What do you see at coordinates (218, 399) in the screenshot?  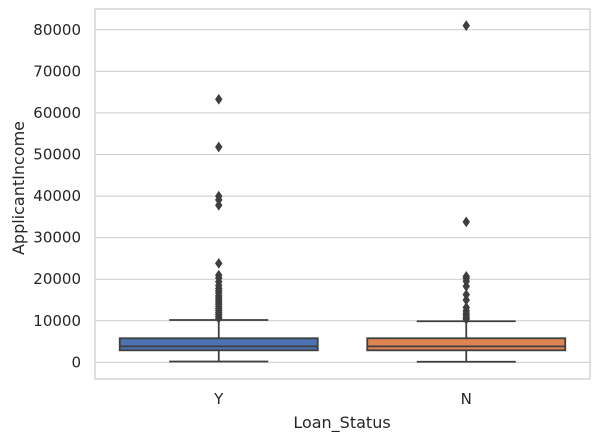 I see `x-tick-label: Y` at bounding box center [218, 399].